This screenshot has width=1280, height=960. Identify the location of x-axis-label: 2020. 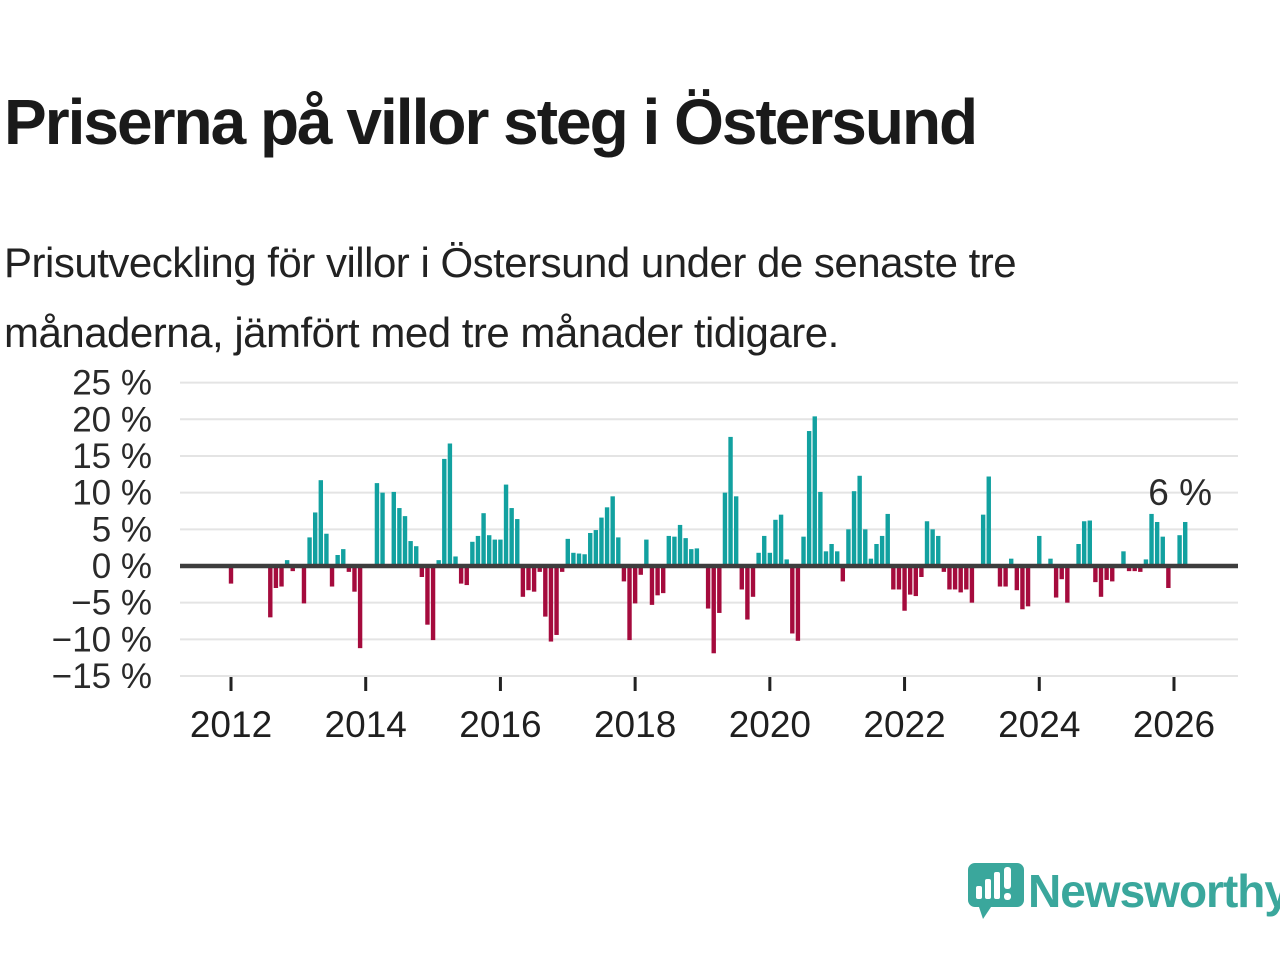
(770, 724).